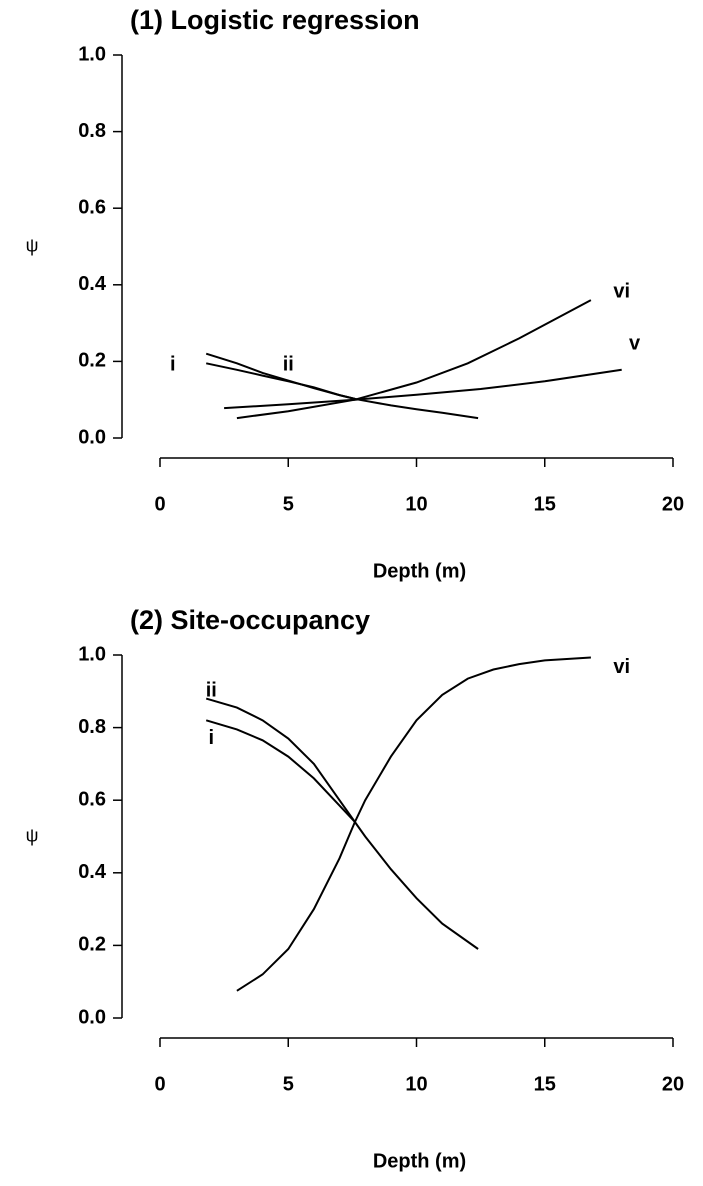  What do you see at coordinates (250, 620) in the screenshot?
I see `chart-title: (2) Site-occupancy` at bounding box center [250, 620].